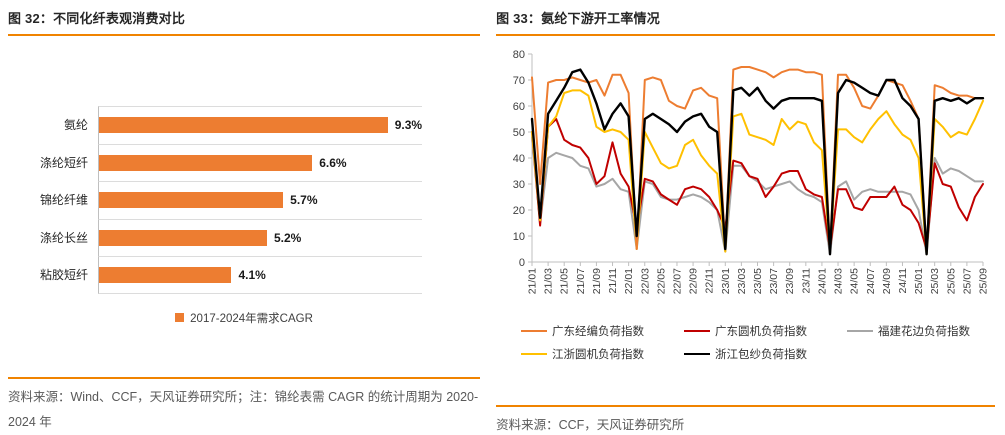 This screenshot has width=1005, height=435. Describe the element at coordinates (519, 159) in the screenshot. I see `y-axis-tick-label: 40` at that location.